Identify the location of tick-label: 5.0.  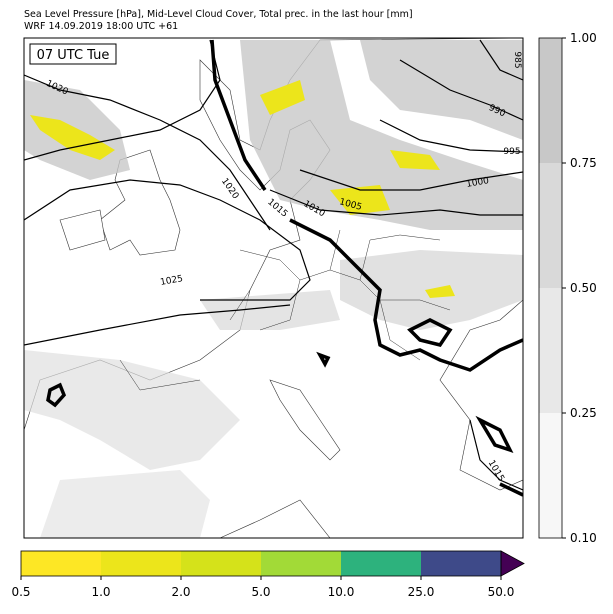
(260, 592).